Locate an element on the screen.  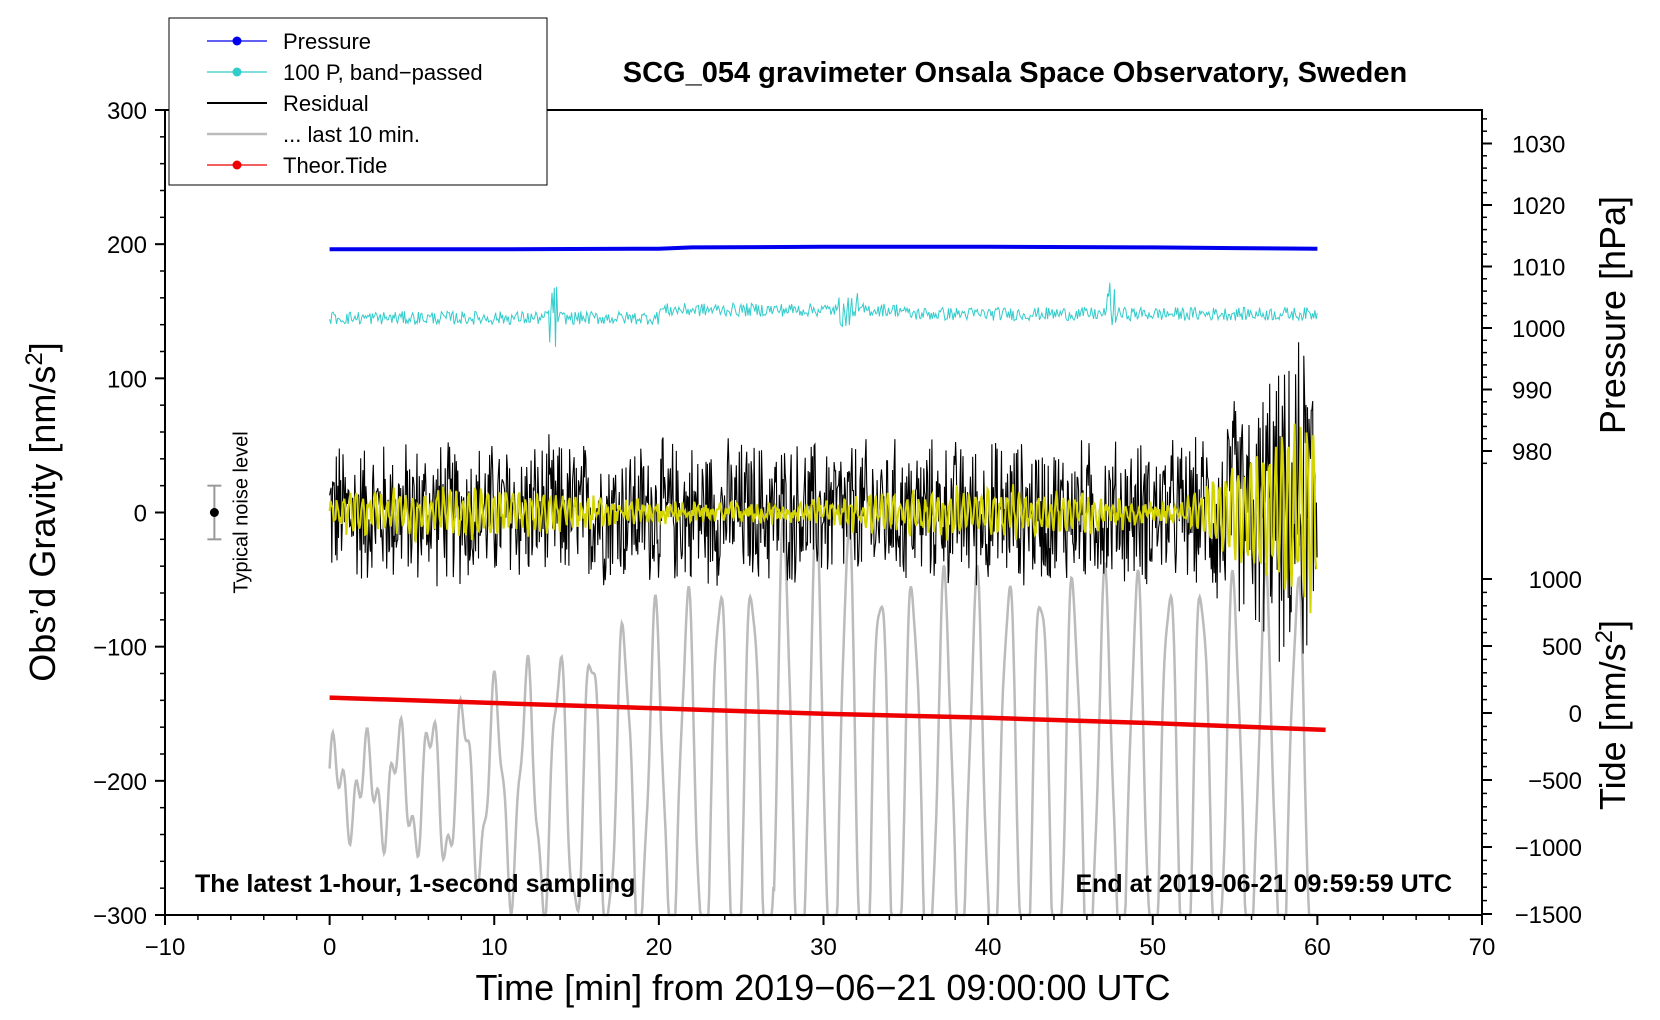
legend-label: Pressure is located at coordinates (327, 41).